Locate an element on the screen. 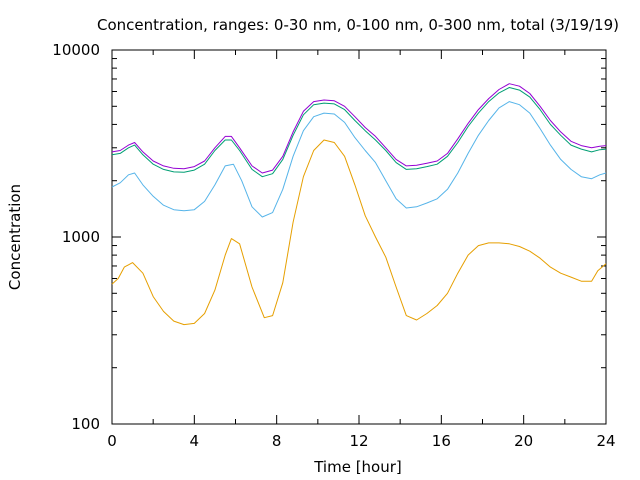  y-axis-label: Concentration is located at coordinates (15, 237).